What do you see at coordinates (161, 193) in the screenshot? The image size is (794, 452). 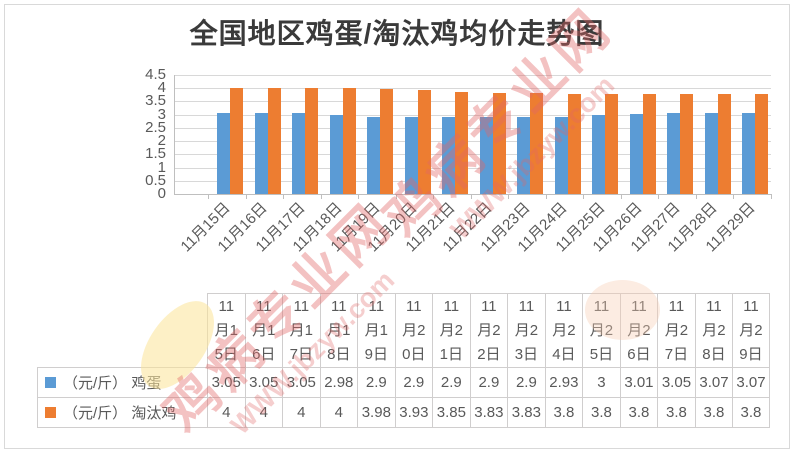 I see `y-axis-tick-label: 0` at bounding box center [161, 193].